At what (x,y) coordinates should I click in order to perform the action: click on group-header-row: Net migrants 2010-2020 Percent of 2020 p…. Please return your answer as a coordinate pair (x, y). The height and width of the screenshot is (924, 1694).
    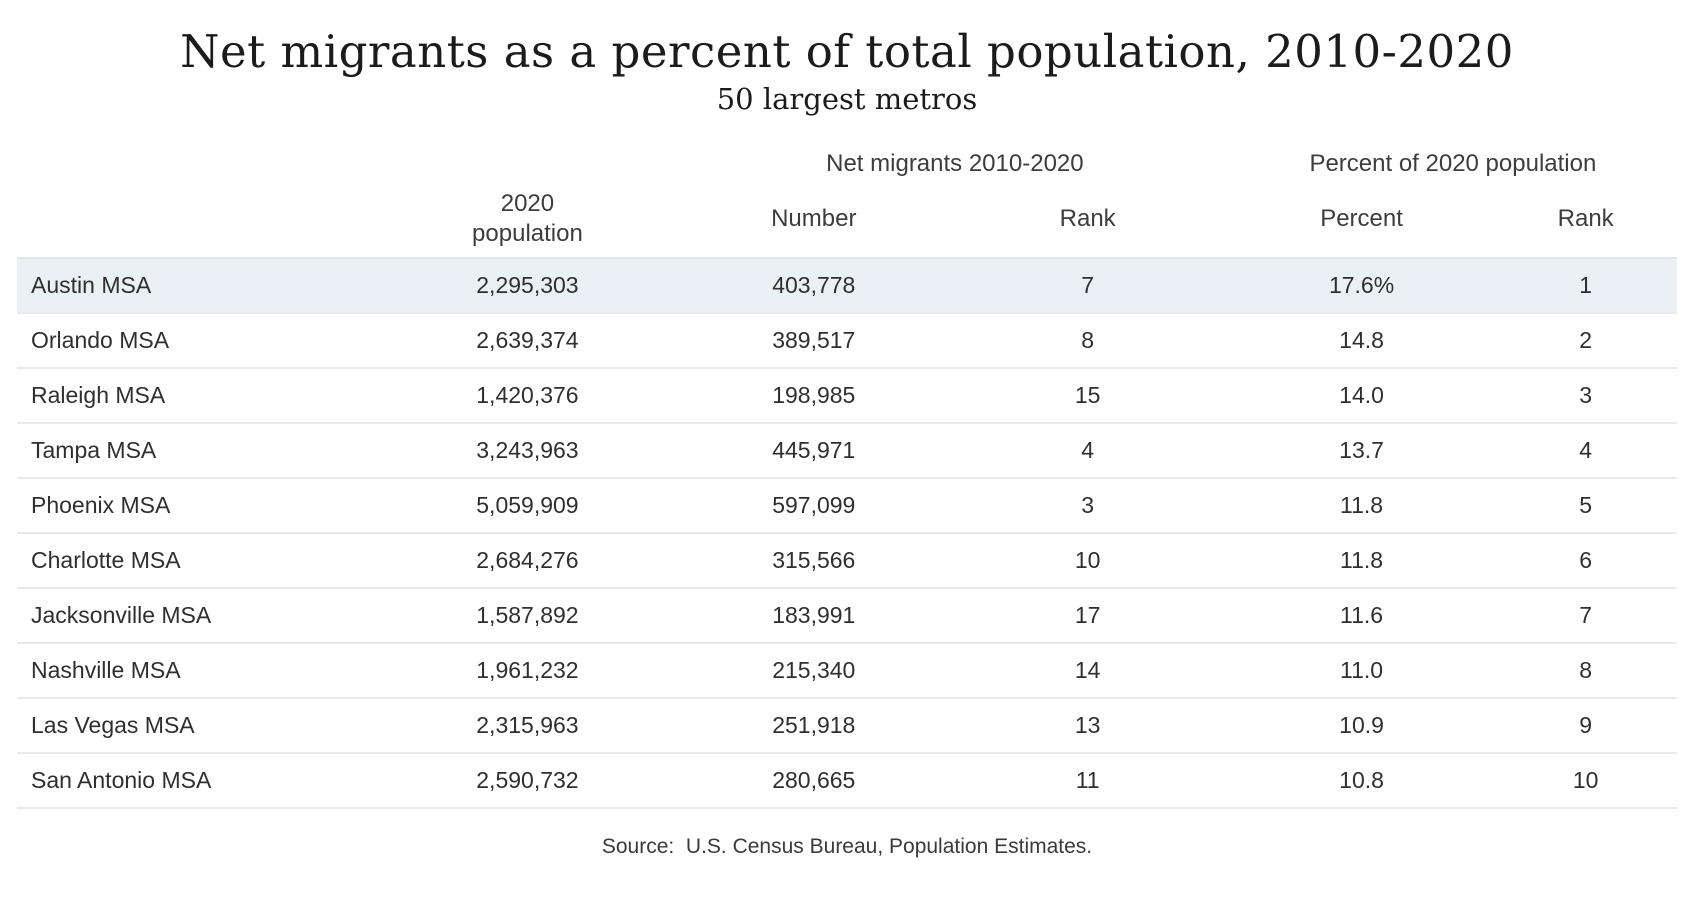
    Looking at the image, I should click on (847, 159).